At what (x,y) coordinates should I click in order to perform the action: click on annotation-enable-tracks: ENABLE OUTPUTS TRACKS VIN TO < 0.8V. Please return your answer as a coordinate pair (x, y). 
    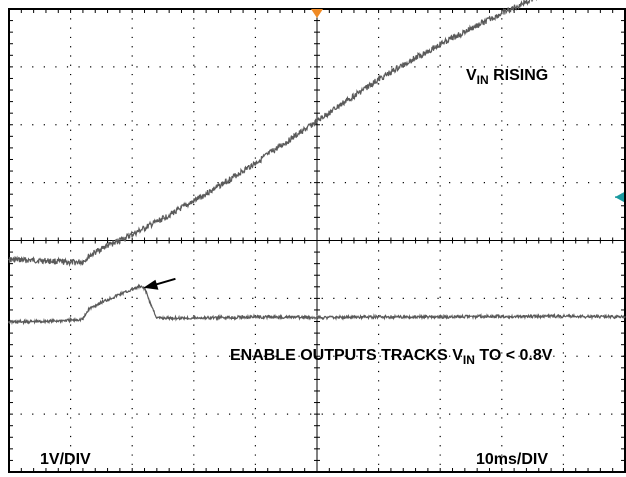
    Looking at the image, I should click on (391, 357).